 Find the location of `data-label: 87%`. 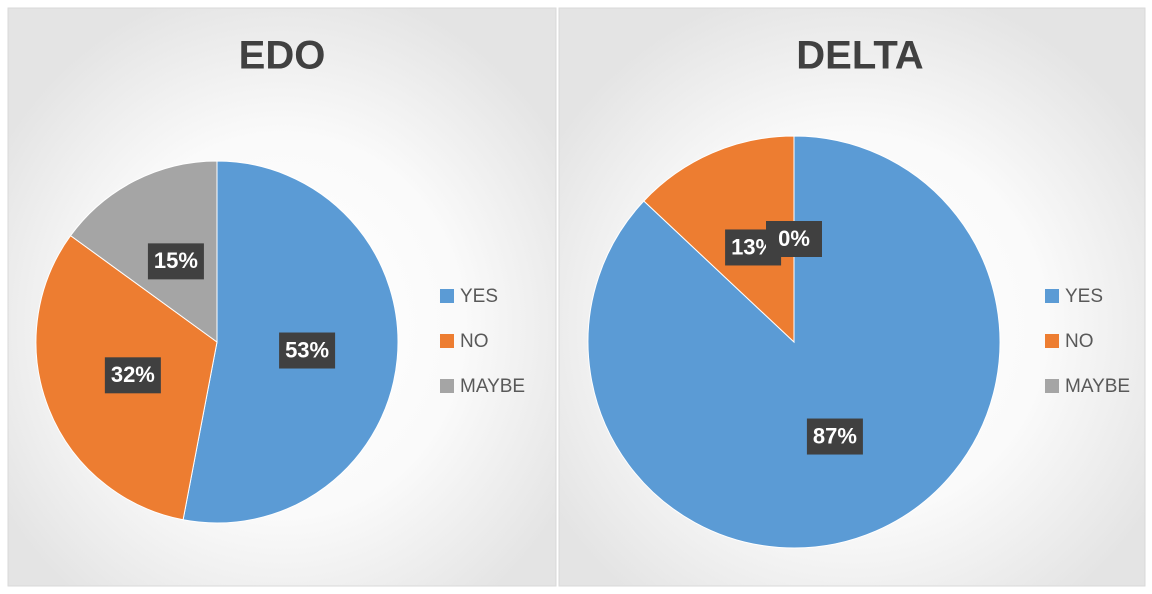

data-label: 87% is located at coordinates (835, 435).